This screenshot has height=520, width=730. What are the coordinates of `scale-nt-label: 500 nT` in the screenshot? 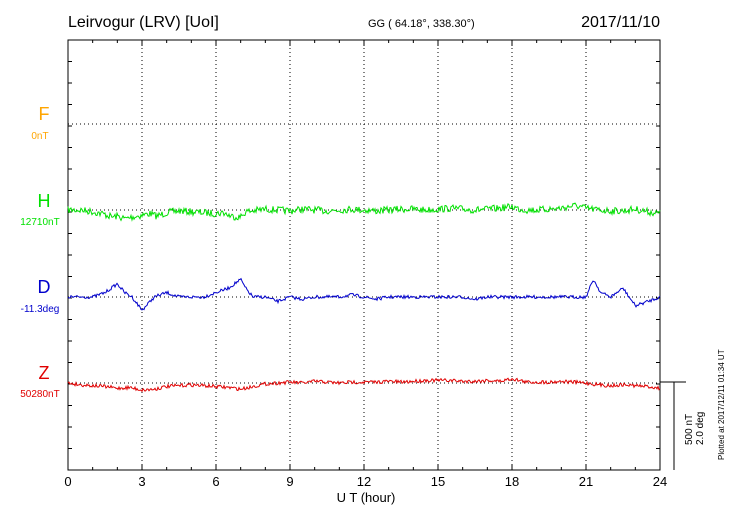 It's located at (689, 429).